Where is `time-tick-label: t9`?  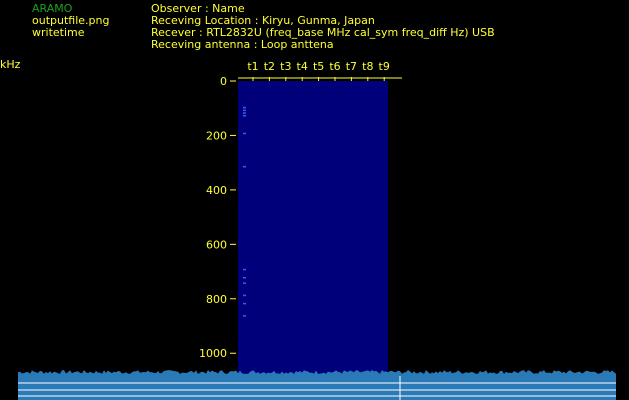
time-tick-label: t9 is located at coordinates (384, 66).